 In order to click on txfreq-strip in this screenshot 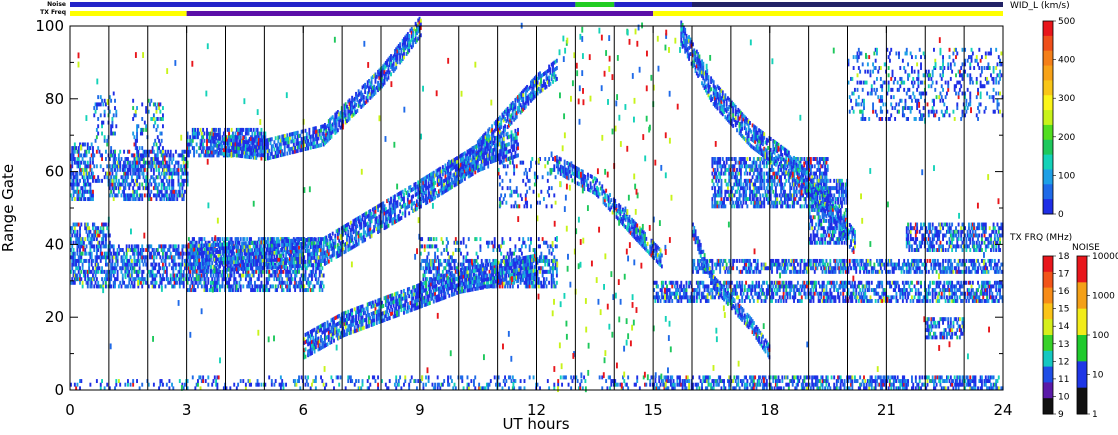, I will do `click(536, 13)`.